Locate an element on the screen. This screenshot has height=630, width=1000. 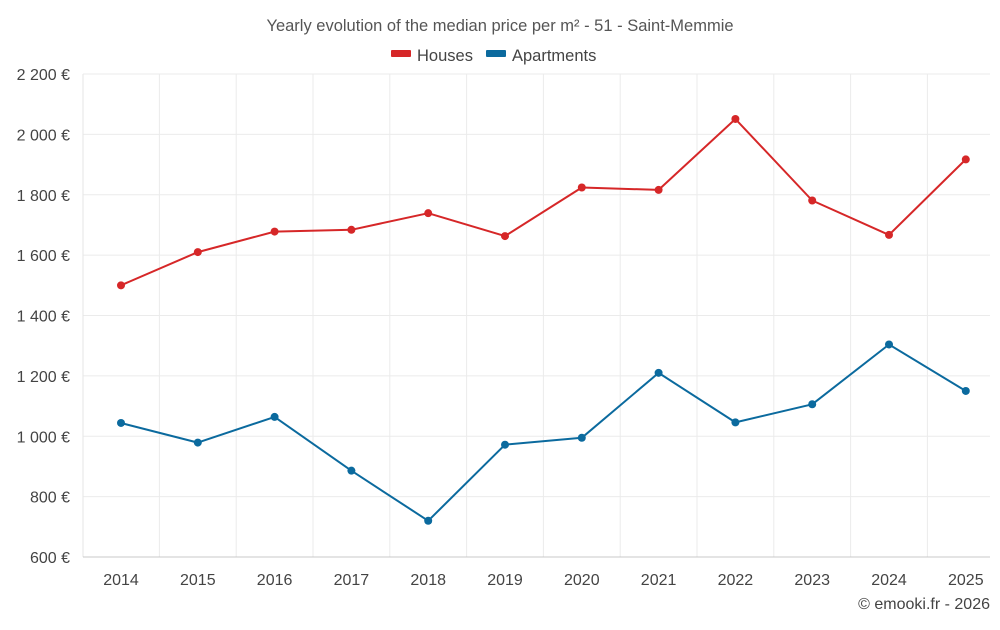
x-tick-label: 2022 is located at coordinates (736, 580).